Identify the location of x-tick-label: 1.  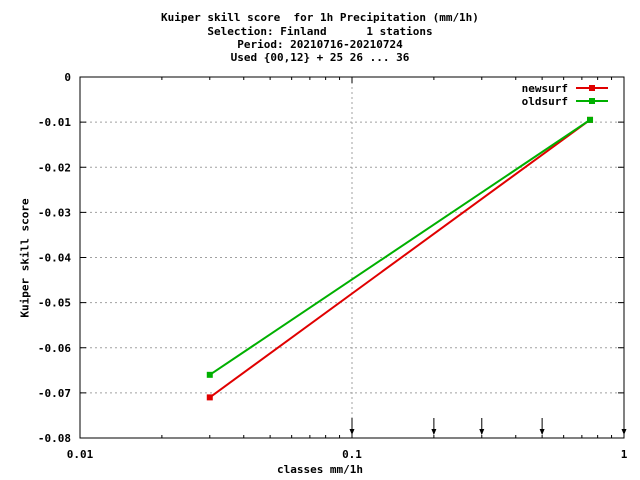
(624, 454).